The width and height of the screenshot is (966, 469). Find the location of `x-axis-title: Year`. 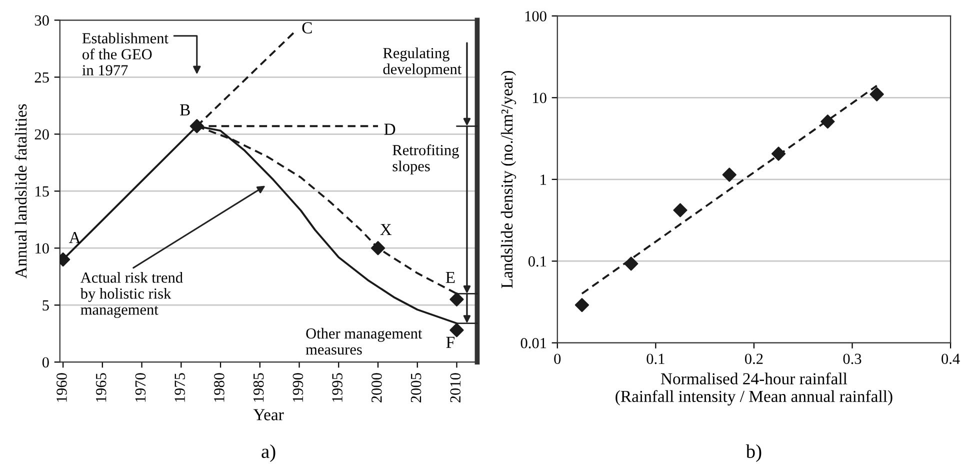

x-axis-title: Year is located at coordinates (268, 414).